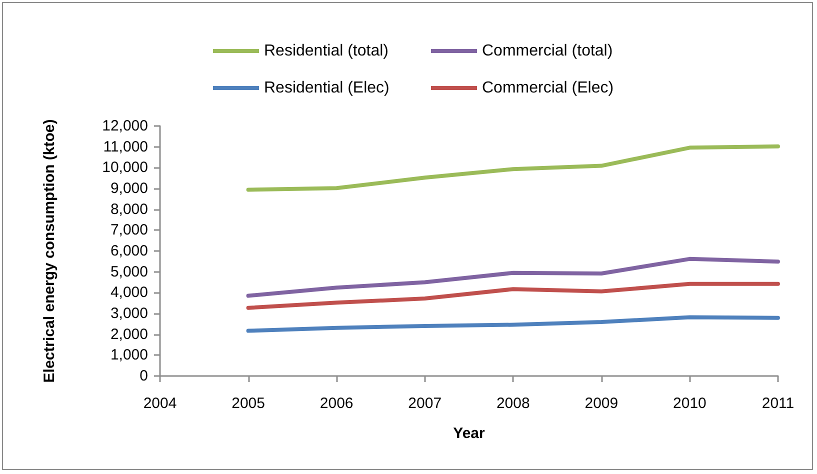 This screenshot has height=474, width=817. I want to click on y-tick-label: 2,000, so click(129, 334).